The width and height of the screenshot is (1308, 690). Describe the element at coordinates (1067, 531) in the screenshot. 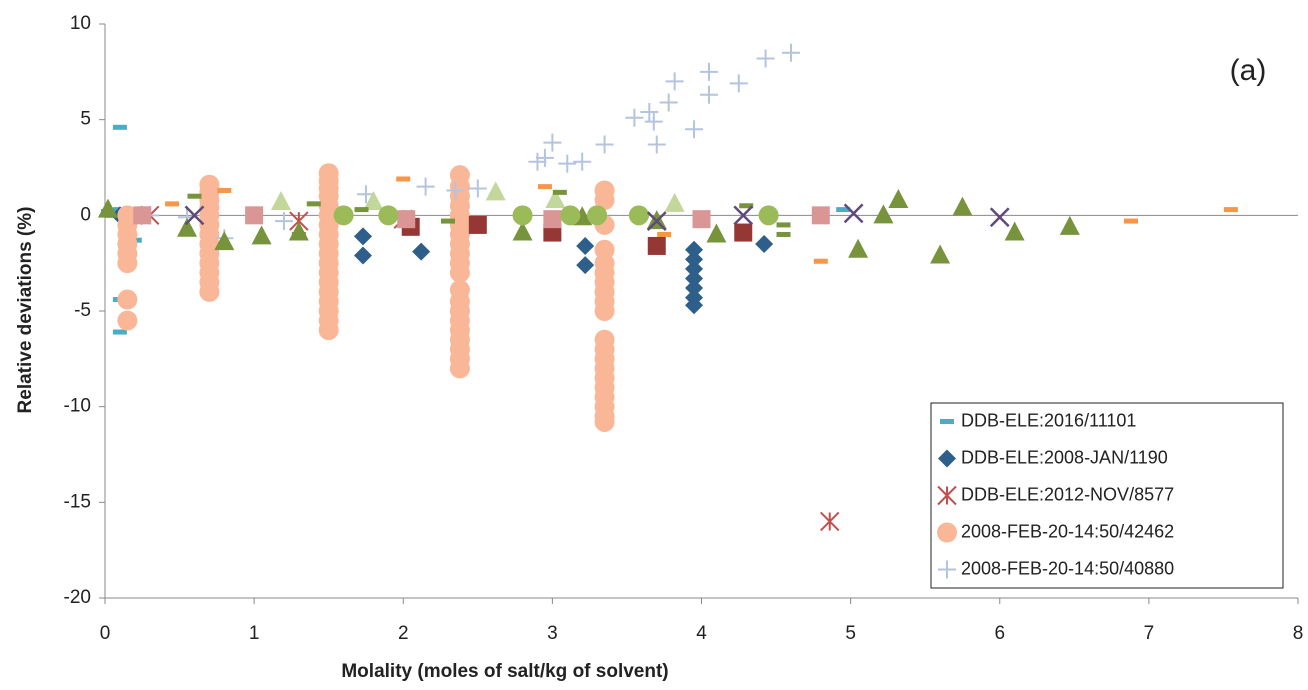

I see `legend-label: 2008-FEB-20-14:50/42462` at that location.